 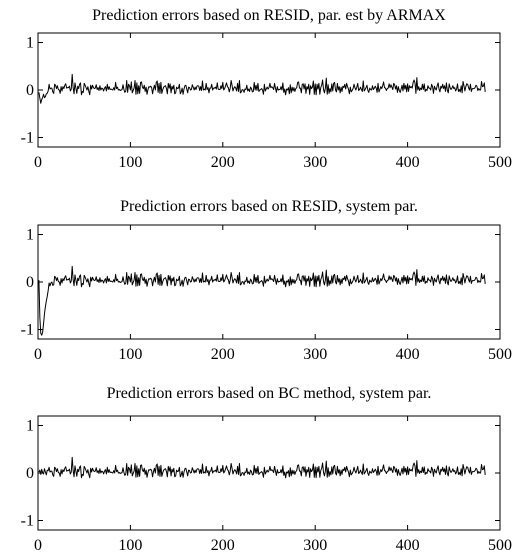 What do you see at coordinates (27, 330) in the screenshot?
I see `y-tick-label-2-1: -1` at bounding box center [27, 330].